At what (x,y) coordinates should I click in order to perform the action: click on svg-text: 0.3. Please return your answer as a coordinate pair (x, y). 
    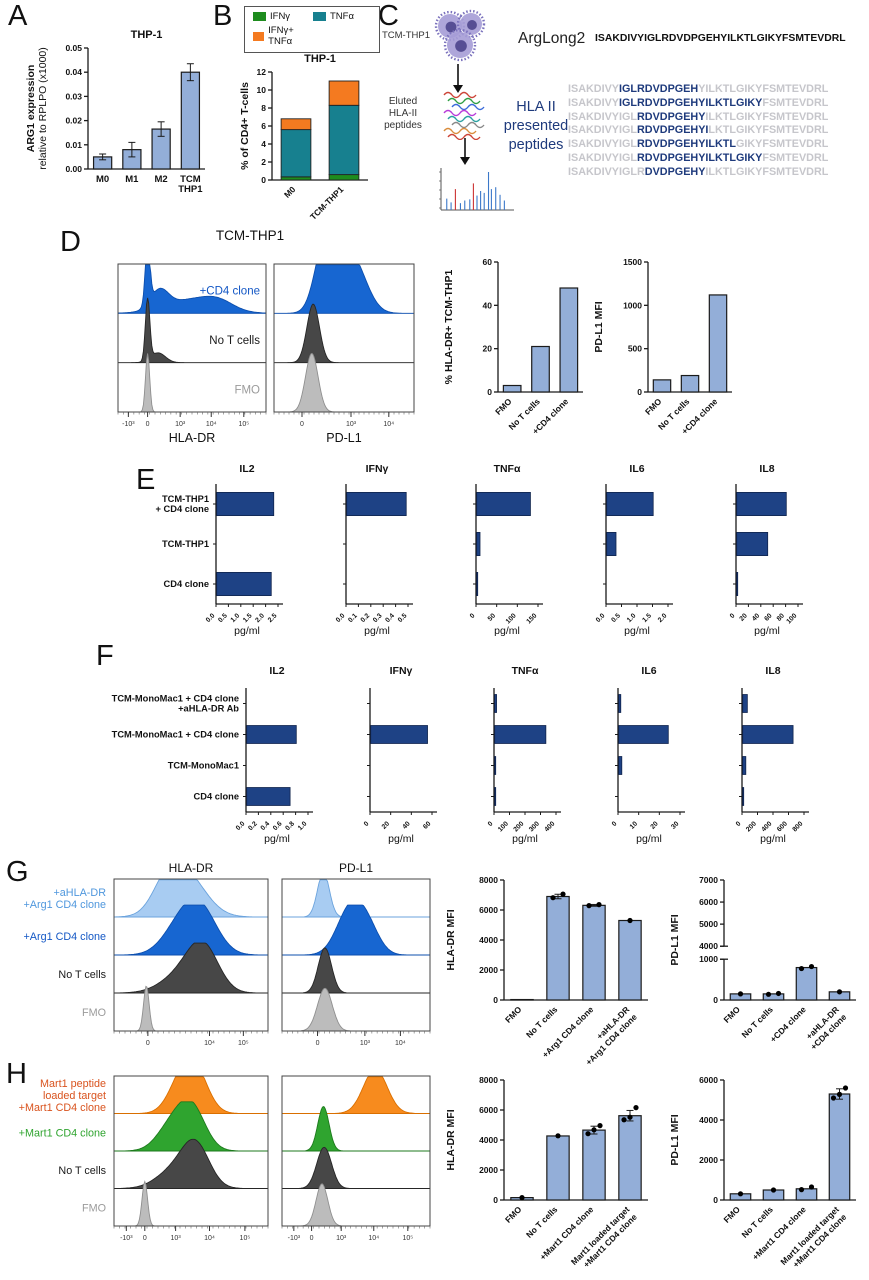
    Looking at the image, I should click on (378, 618).